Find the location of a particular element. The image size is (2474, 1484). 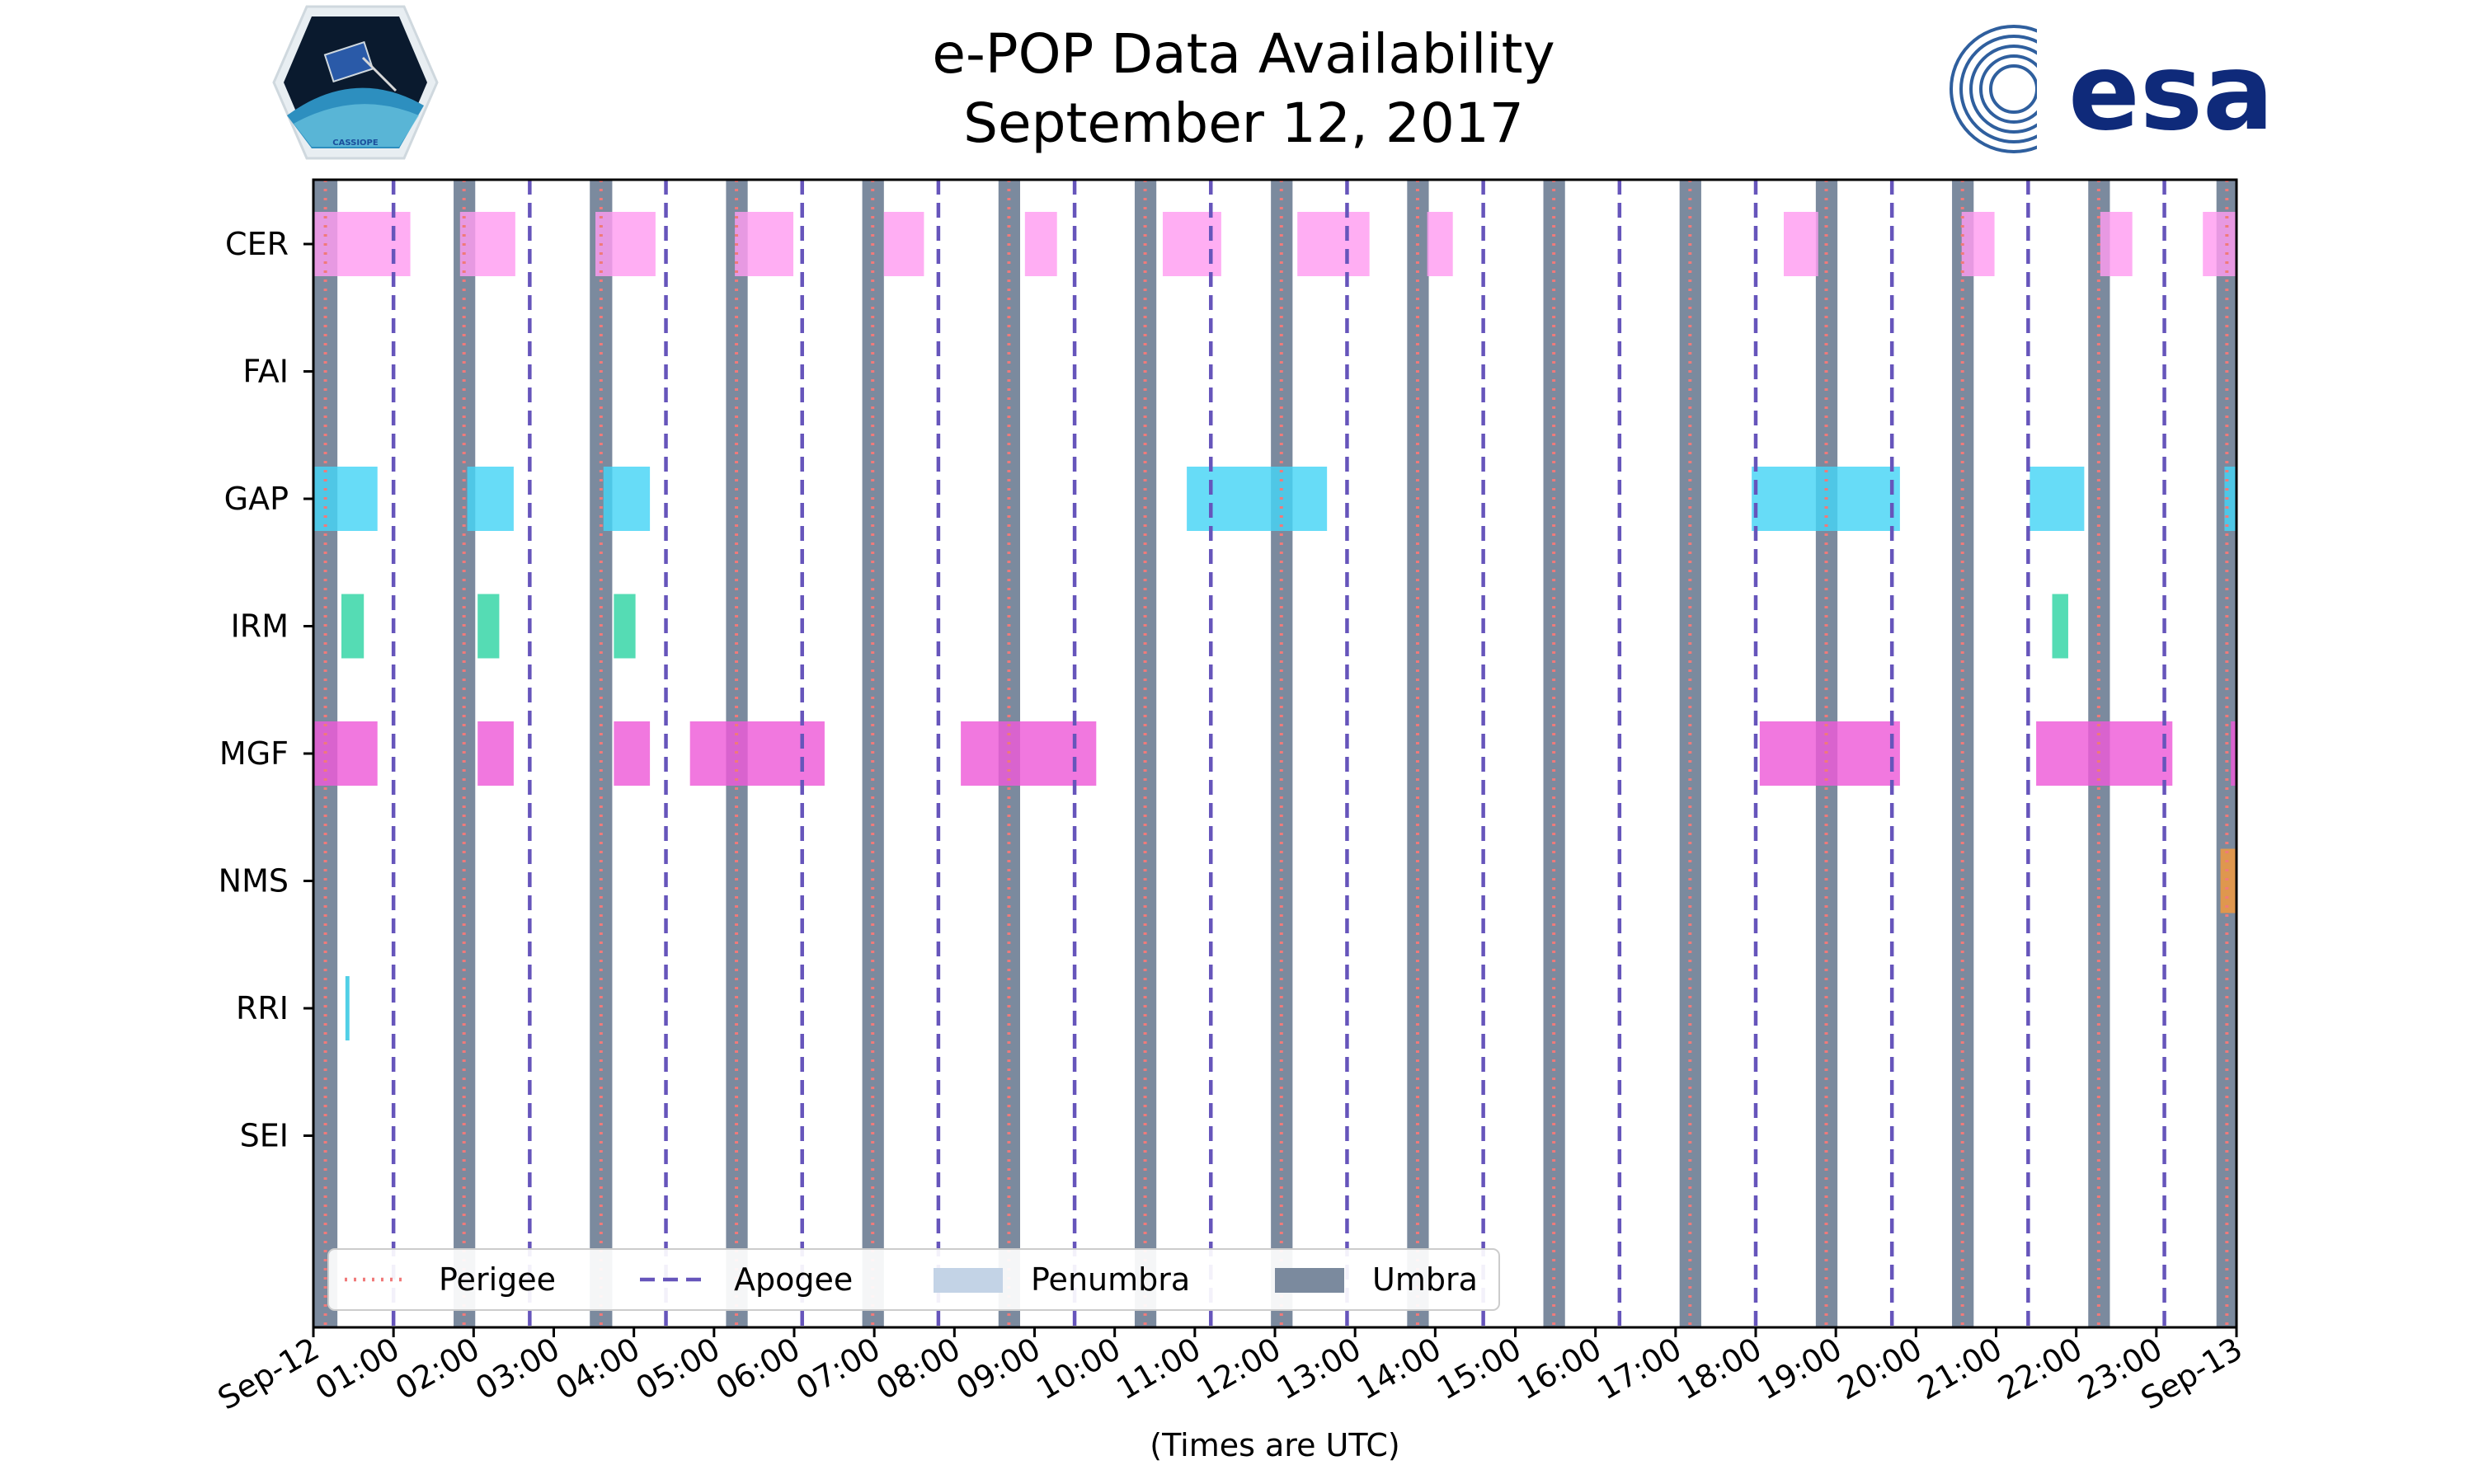

x-tick-label: 13:00 is located at coordinates (1319, 1369).